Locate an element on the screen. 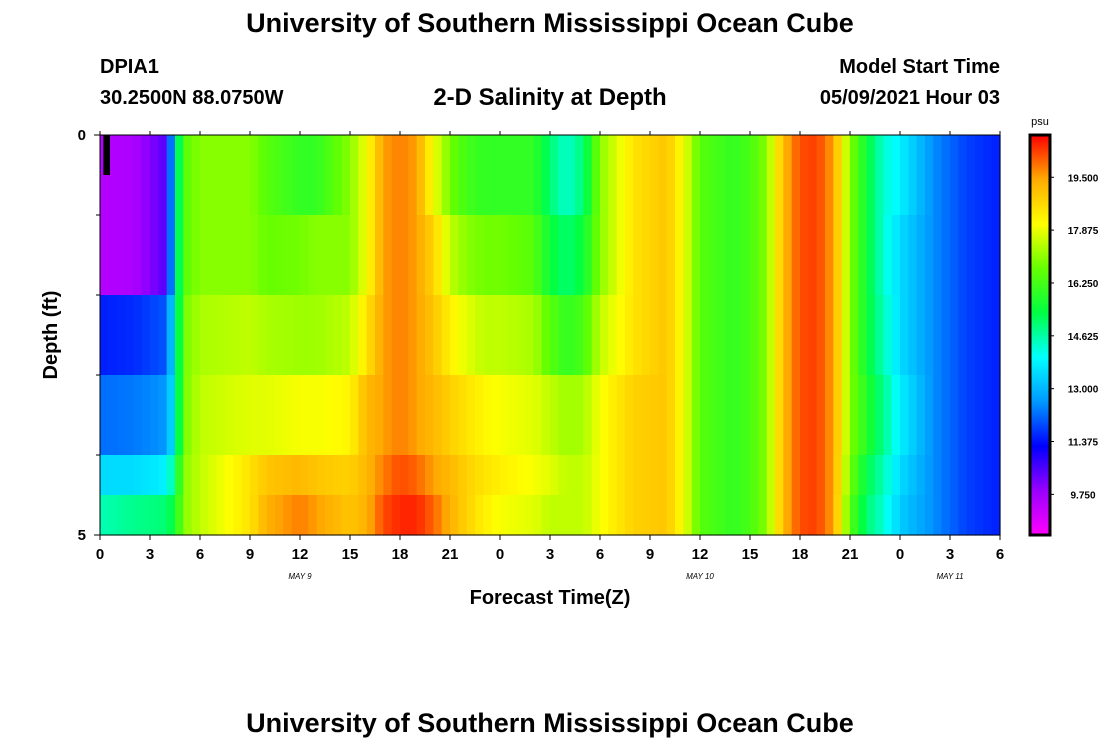 The height and width of the screenshot is (750, 1100). x-day-label: MAY 9 is located at coordinates (300, 576).